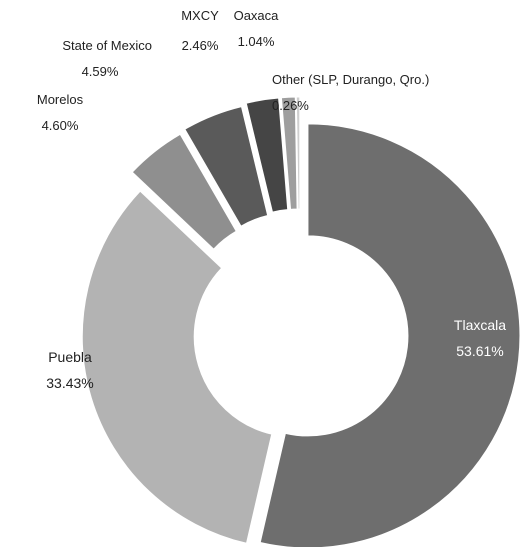 The height and width of the screenshot is (547, 526). Describe the element at coordinates (60, 99) in the screenshot. I see `category-label: Morelos` at that location.